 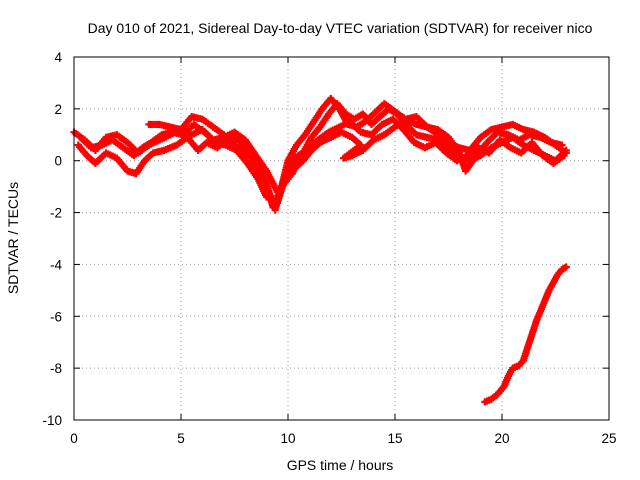 What do you see at coordinates (52, 420) in the screenshot?
I see `y-tick-label: -10` at bounding box center [52, 420].